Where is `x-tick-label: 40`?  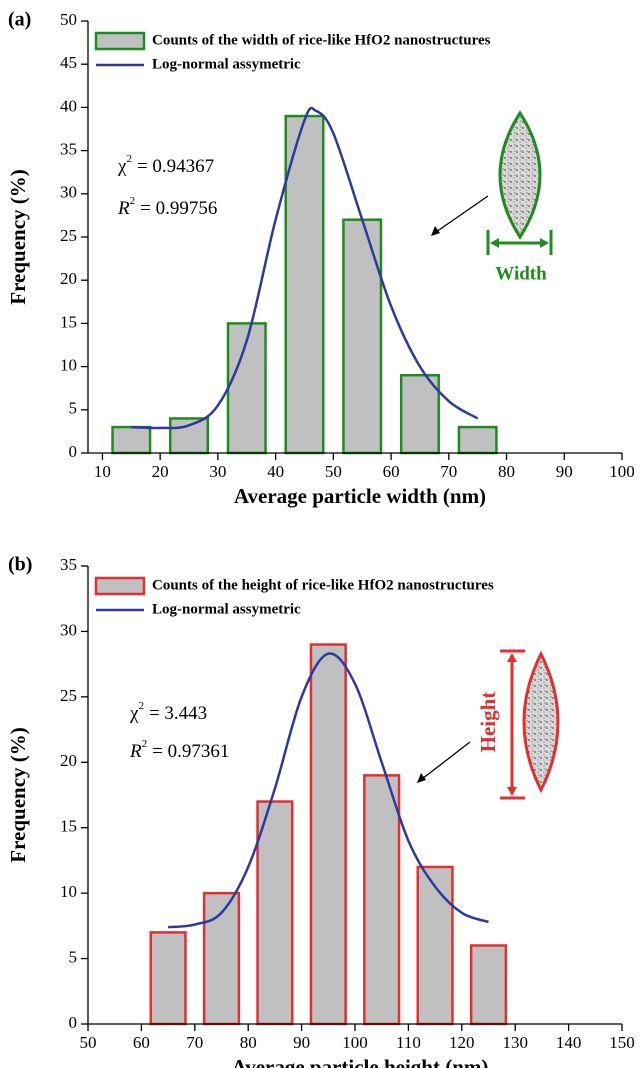 x-tick-label: 40 is located at coordinates (275, 471).